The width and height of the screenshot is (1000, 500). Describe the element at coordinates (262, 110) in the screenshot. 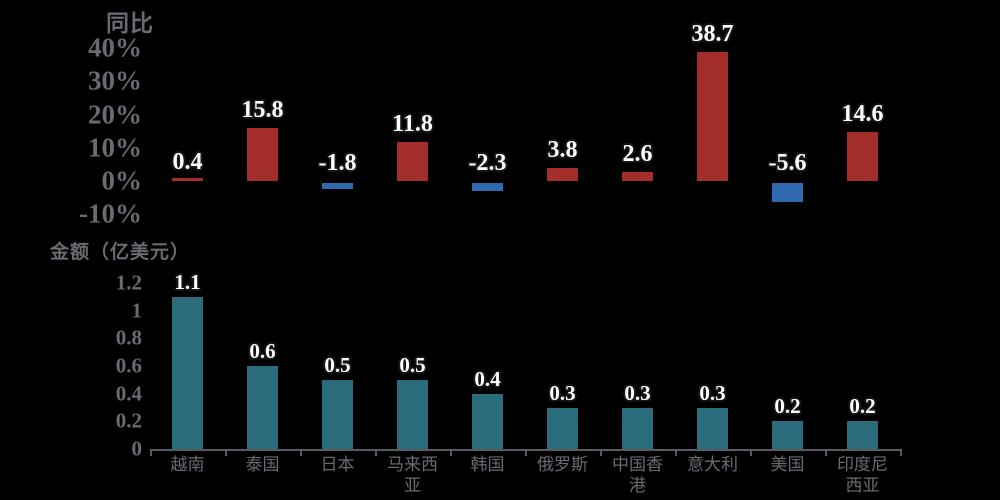

I see `yoy-value-label-thailand: 15.8` at that location.